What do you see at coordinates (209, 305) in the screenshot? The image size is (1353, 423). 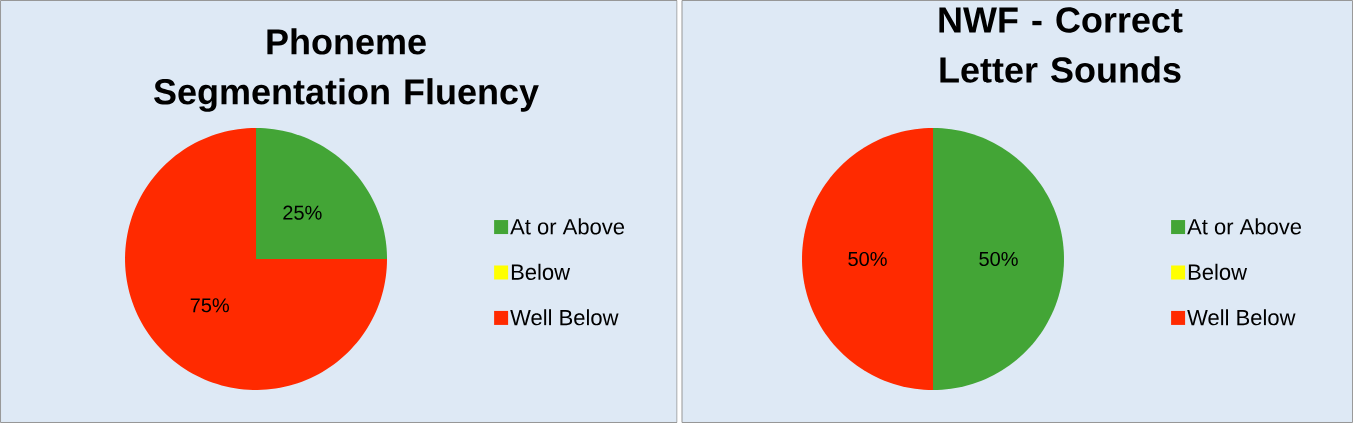 I see `data-label: 75%` at bounding box center [209, 305].